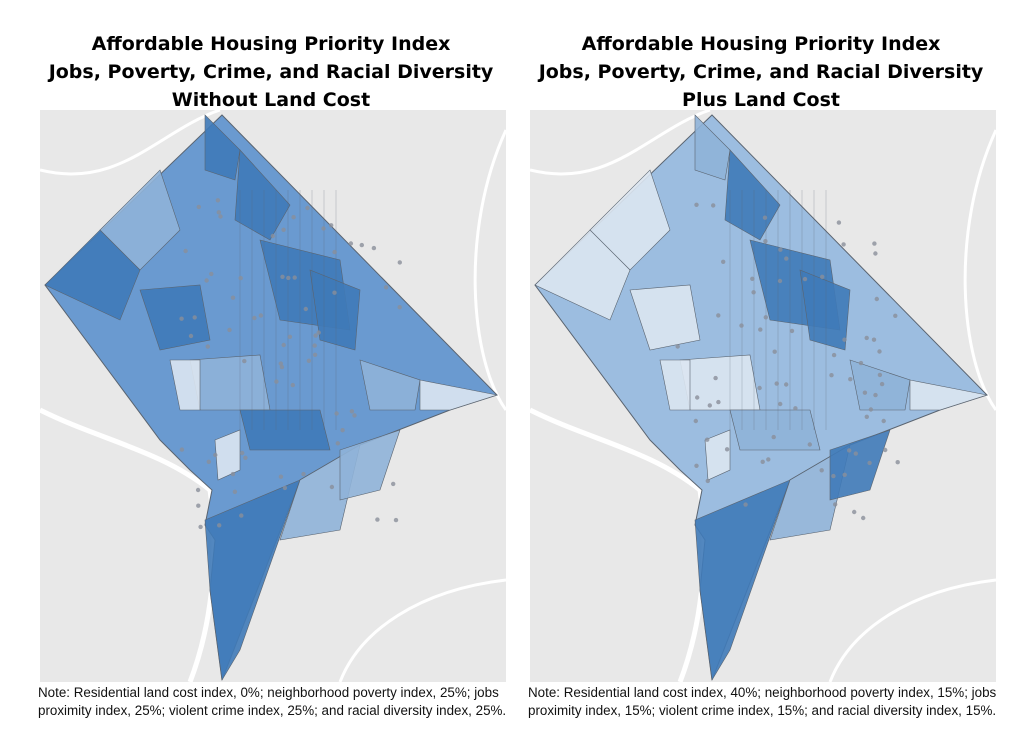 The image size is (1024, 749). What do you see at coordinates (761, 44) in the screenshot?
I see `title-line: Affordable Housing Priority Index` at bounding box center [761, 44].